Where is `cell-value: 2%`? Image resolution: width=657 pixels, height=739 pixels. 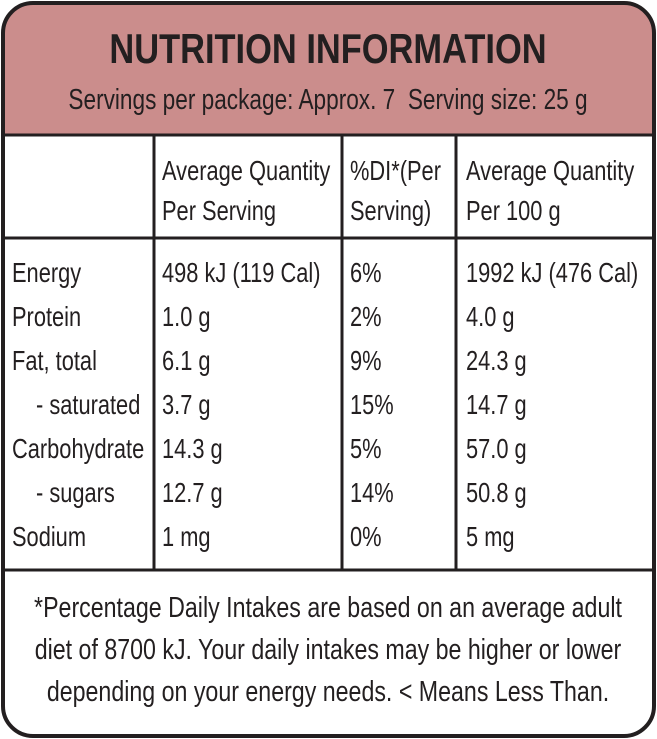 cell-value: 2% is located at coordinates (366, 316).